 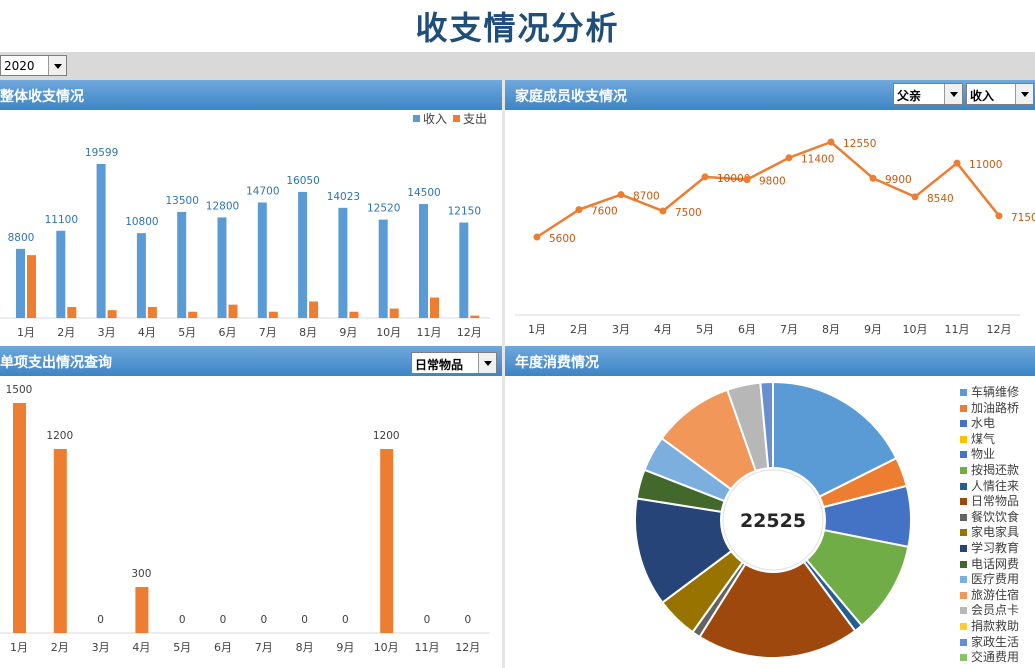 I want to click on pie-legend-label: 车辆维修, so click(x=995, y=392).